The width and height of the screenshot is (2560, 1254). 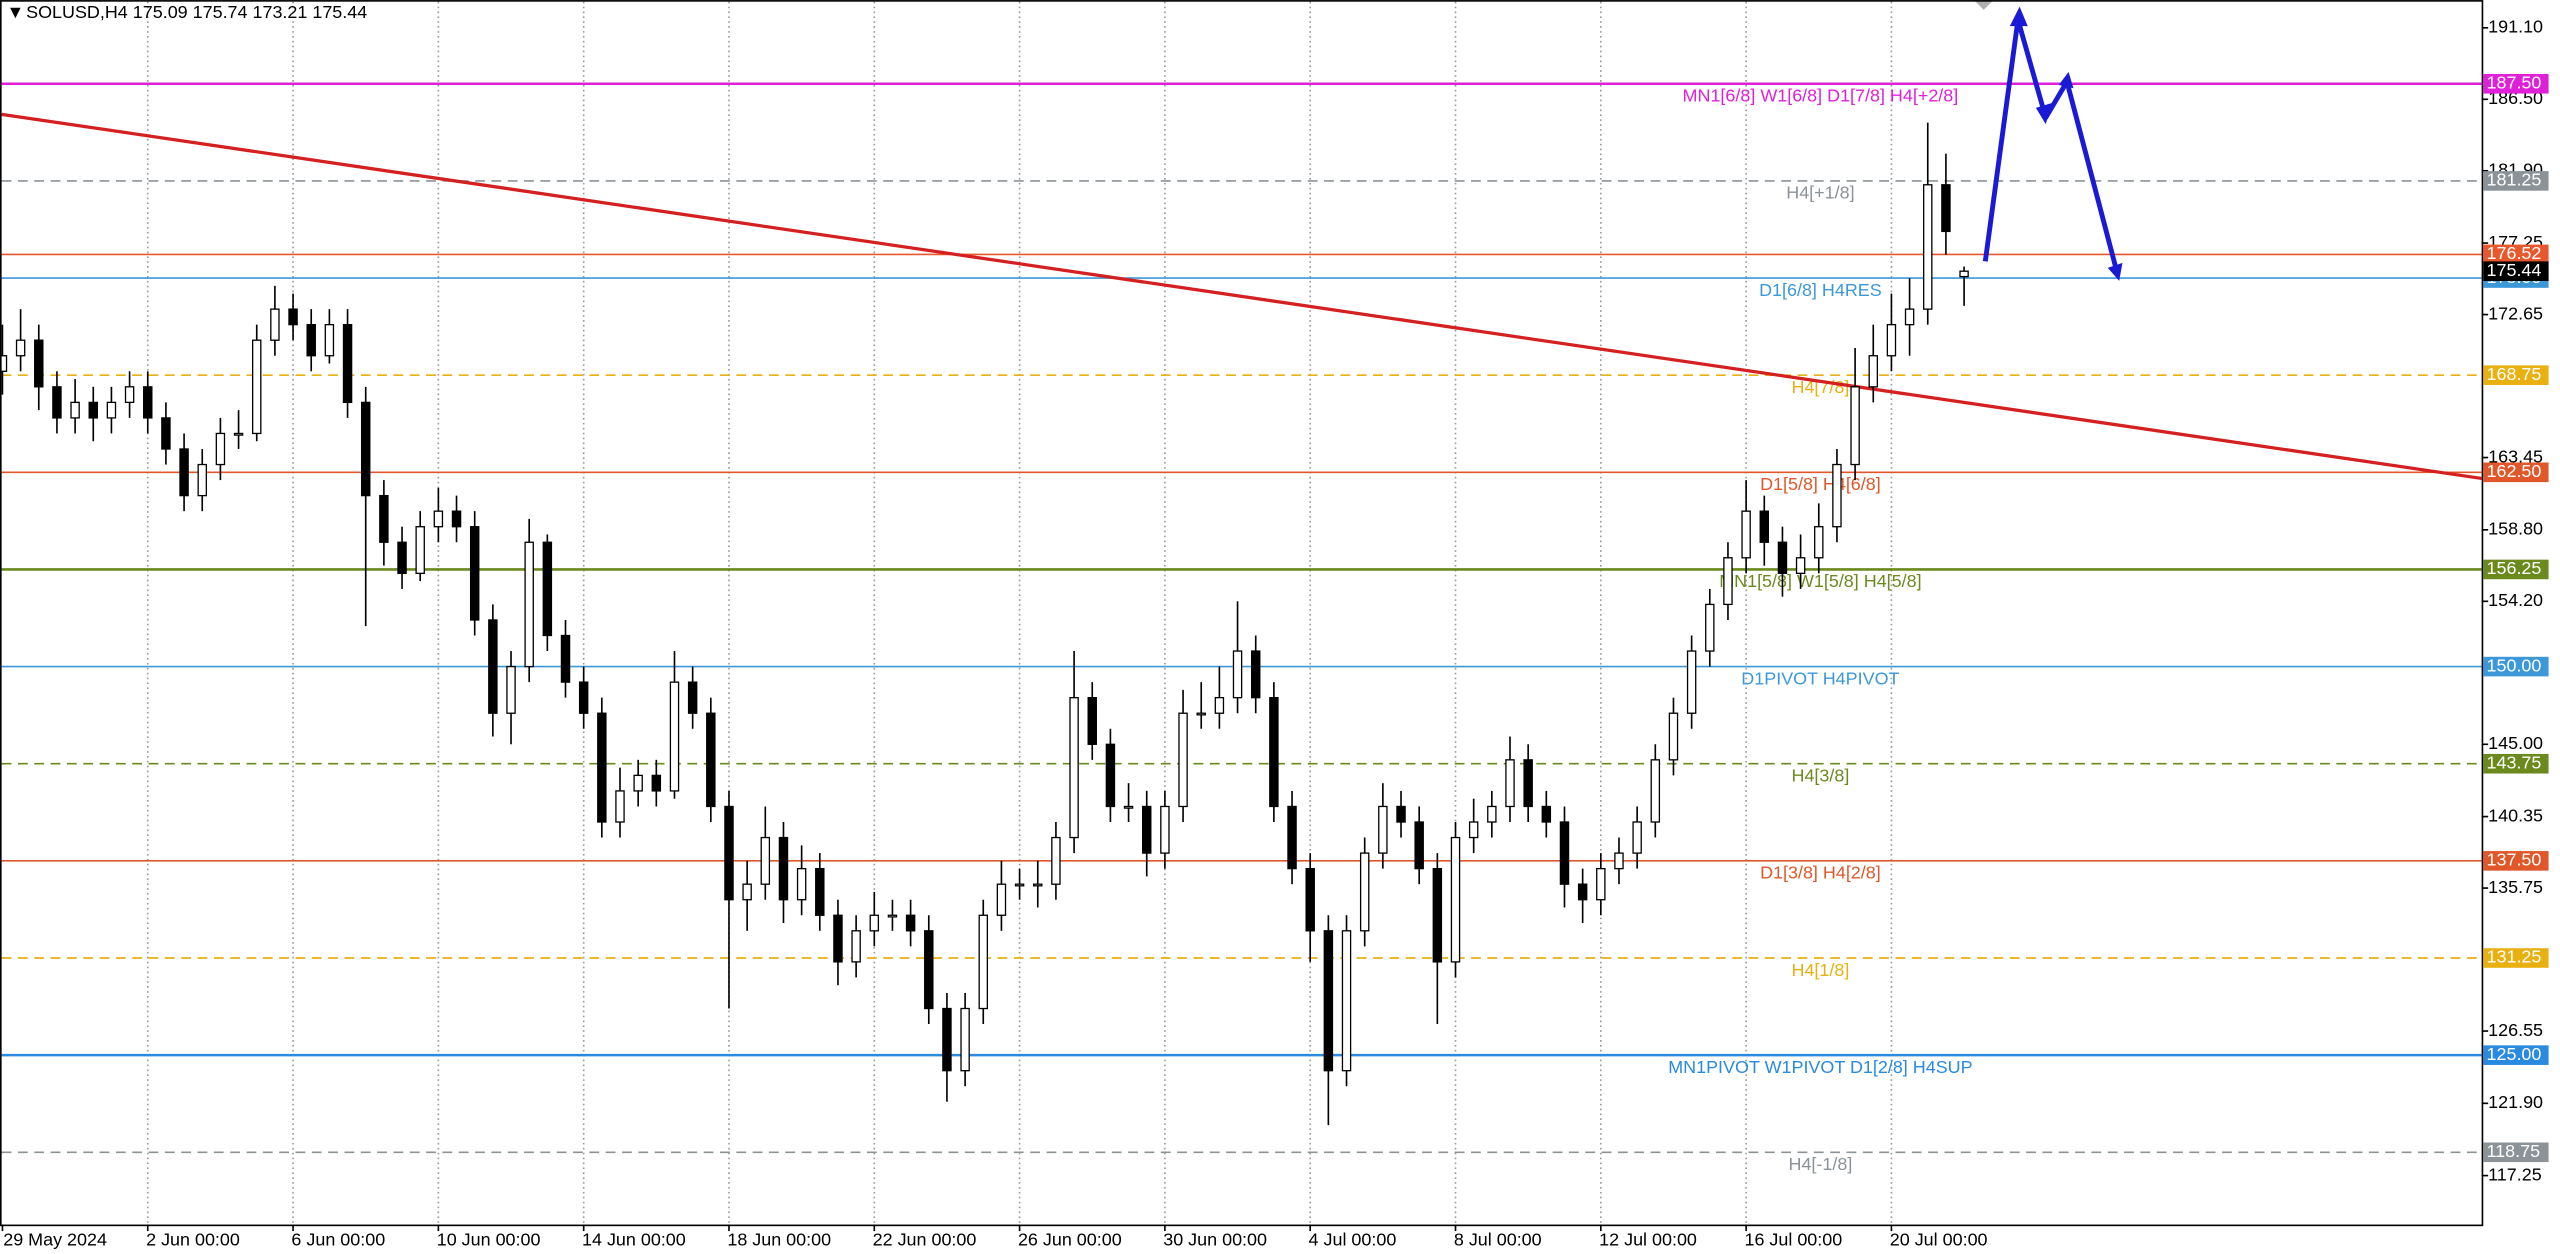 What do you see at coordinates (1820, 970) in the screenshot?
I see `level-text: H4[1/8]` at bounding box center [1820, 970].